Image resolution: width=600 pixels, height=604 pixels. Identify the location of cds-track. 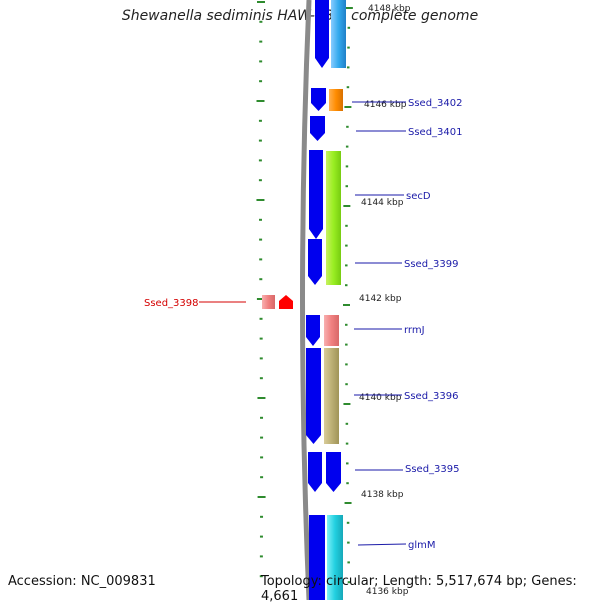
(323, 300).